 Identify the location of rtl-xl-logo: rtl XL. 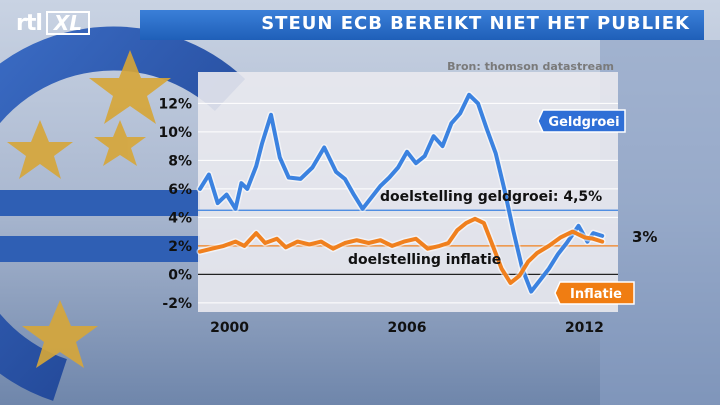
(53, 23).